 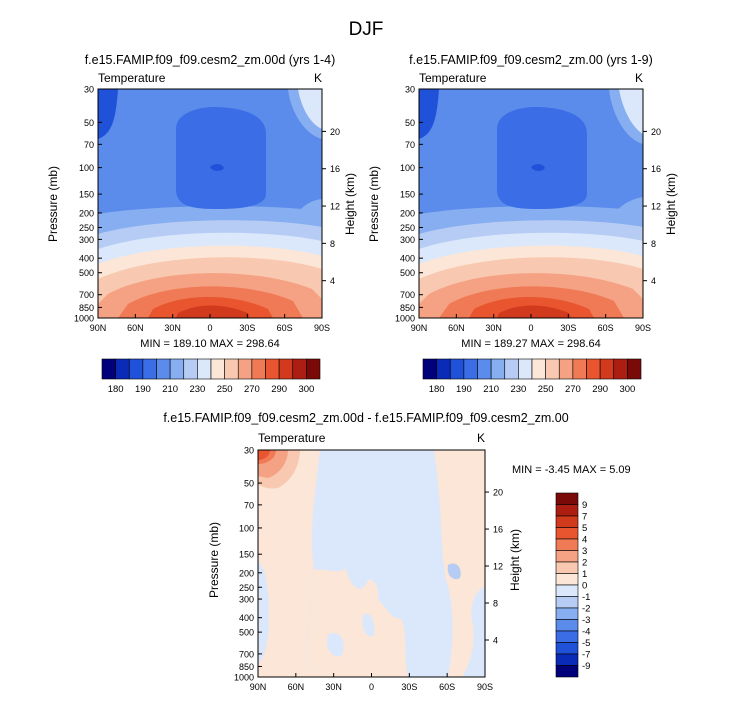 I want to click on panel-3-contour-field, so click(x=371, y=563).